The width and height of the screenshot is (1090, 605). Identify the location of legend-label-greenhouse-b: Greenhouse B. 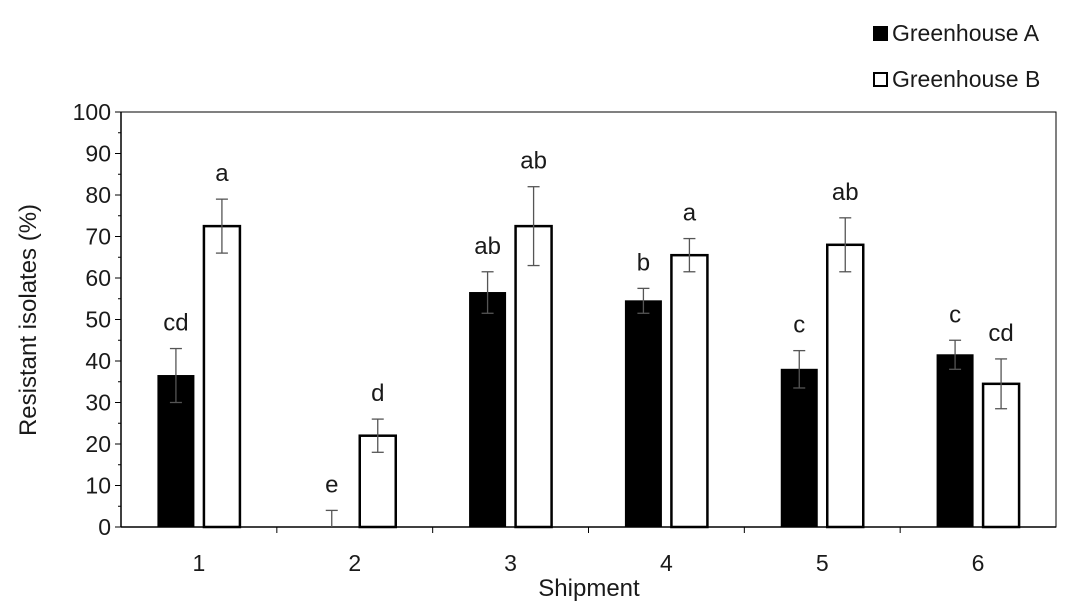
(966, 78).